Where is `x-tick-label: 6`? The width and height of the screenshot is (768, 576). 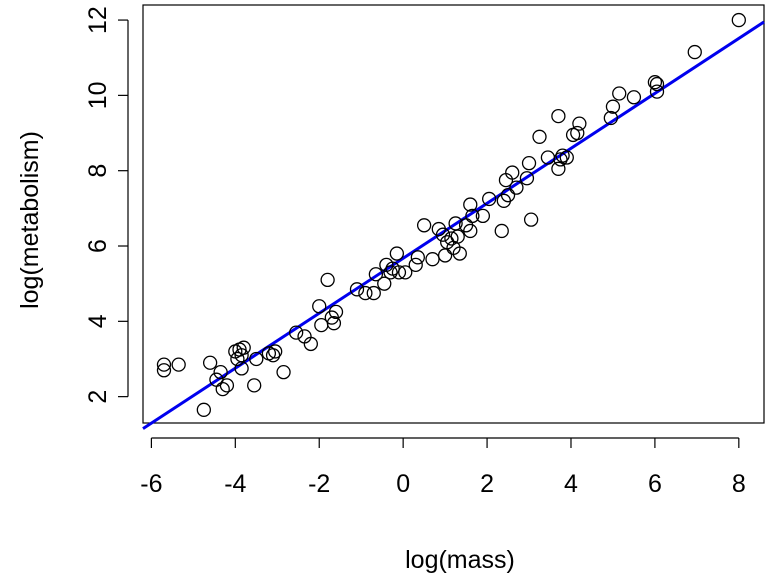
x-tick-label: 6 is located at coordinates (655, 484).